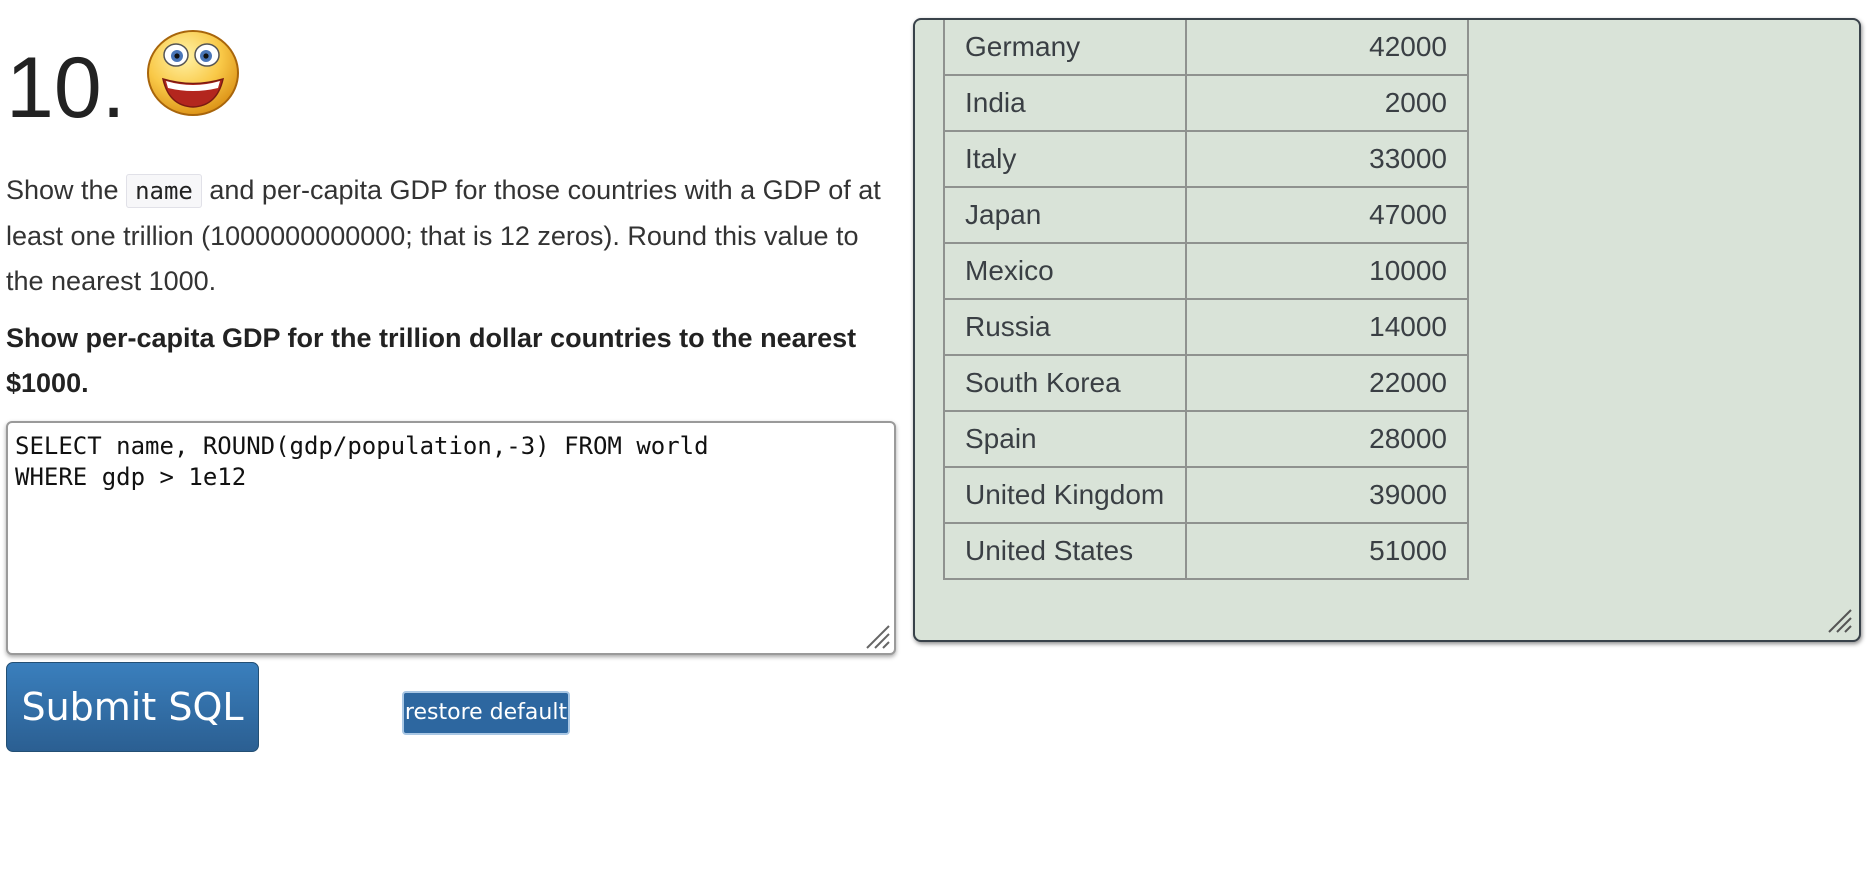  What do you see at coordinates (164, 191) in the screenshot?
I see `name-code-snippet: name` at bounding box center [164, 191].